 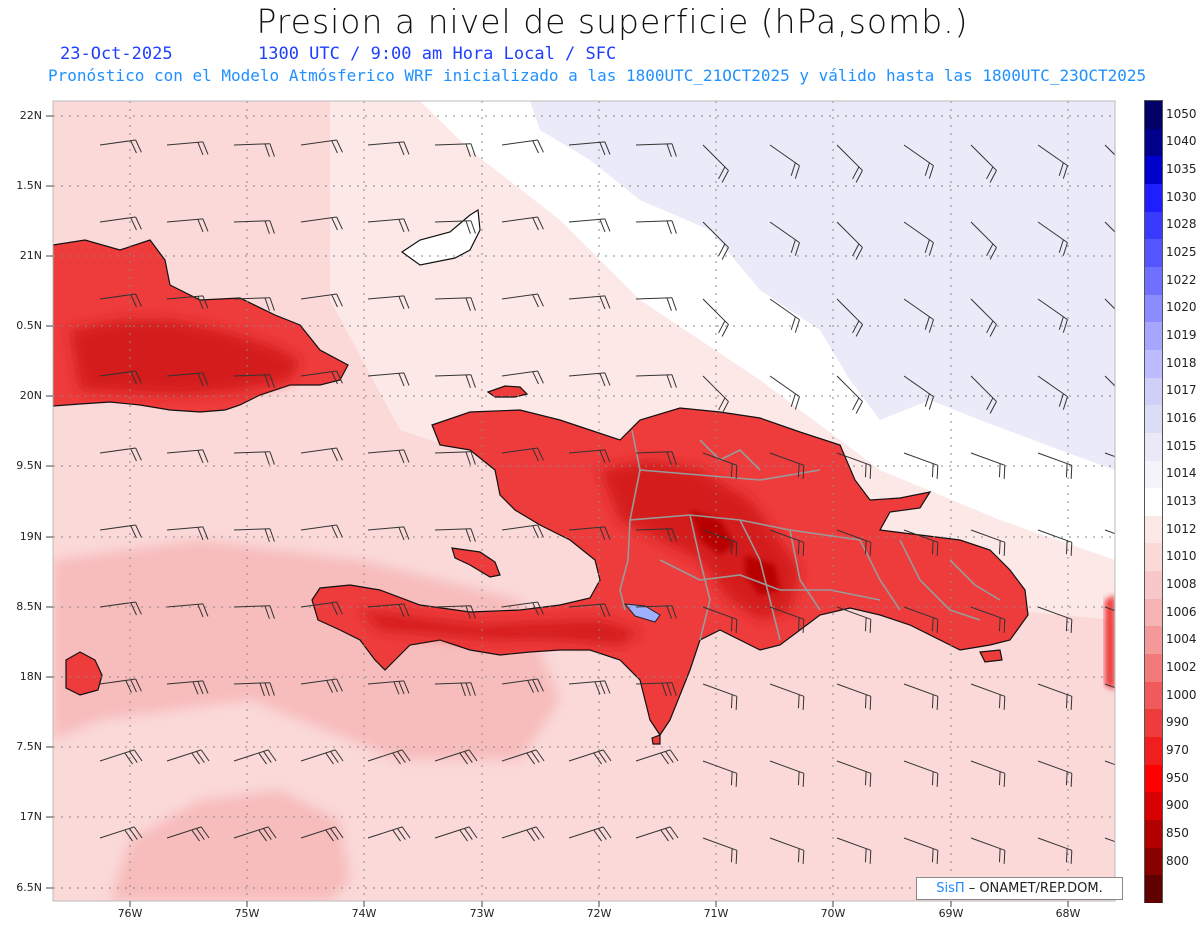 I want to click on legend-label: 1017, so click(x=1181, y=390).